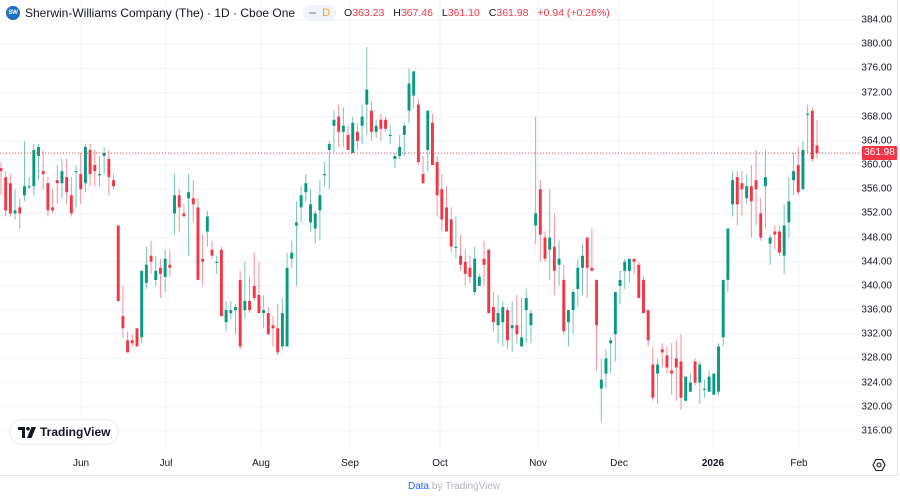 Image resolution: width=900 pixels, height=498 pixels. What do you see at coordinates (326, 13) in the screenshot?
I see `interval-label: D` at bounding box center [326, 13].